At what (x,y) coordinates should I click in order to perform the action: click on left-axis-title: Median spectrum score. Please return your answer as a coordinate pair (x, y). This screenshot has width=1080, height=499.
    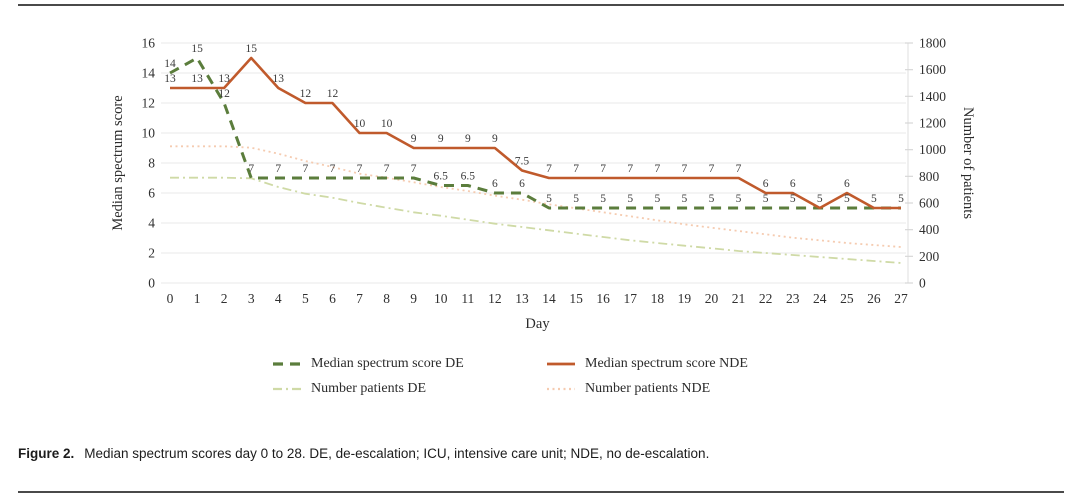
    Looking at the image, I should click on (118, 162).